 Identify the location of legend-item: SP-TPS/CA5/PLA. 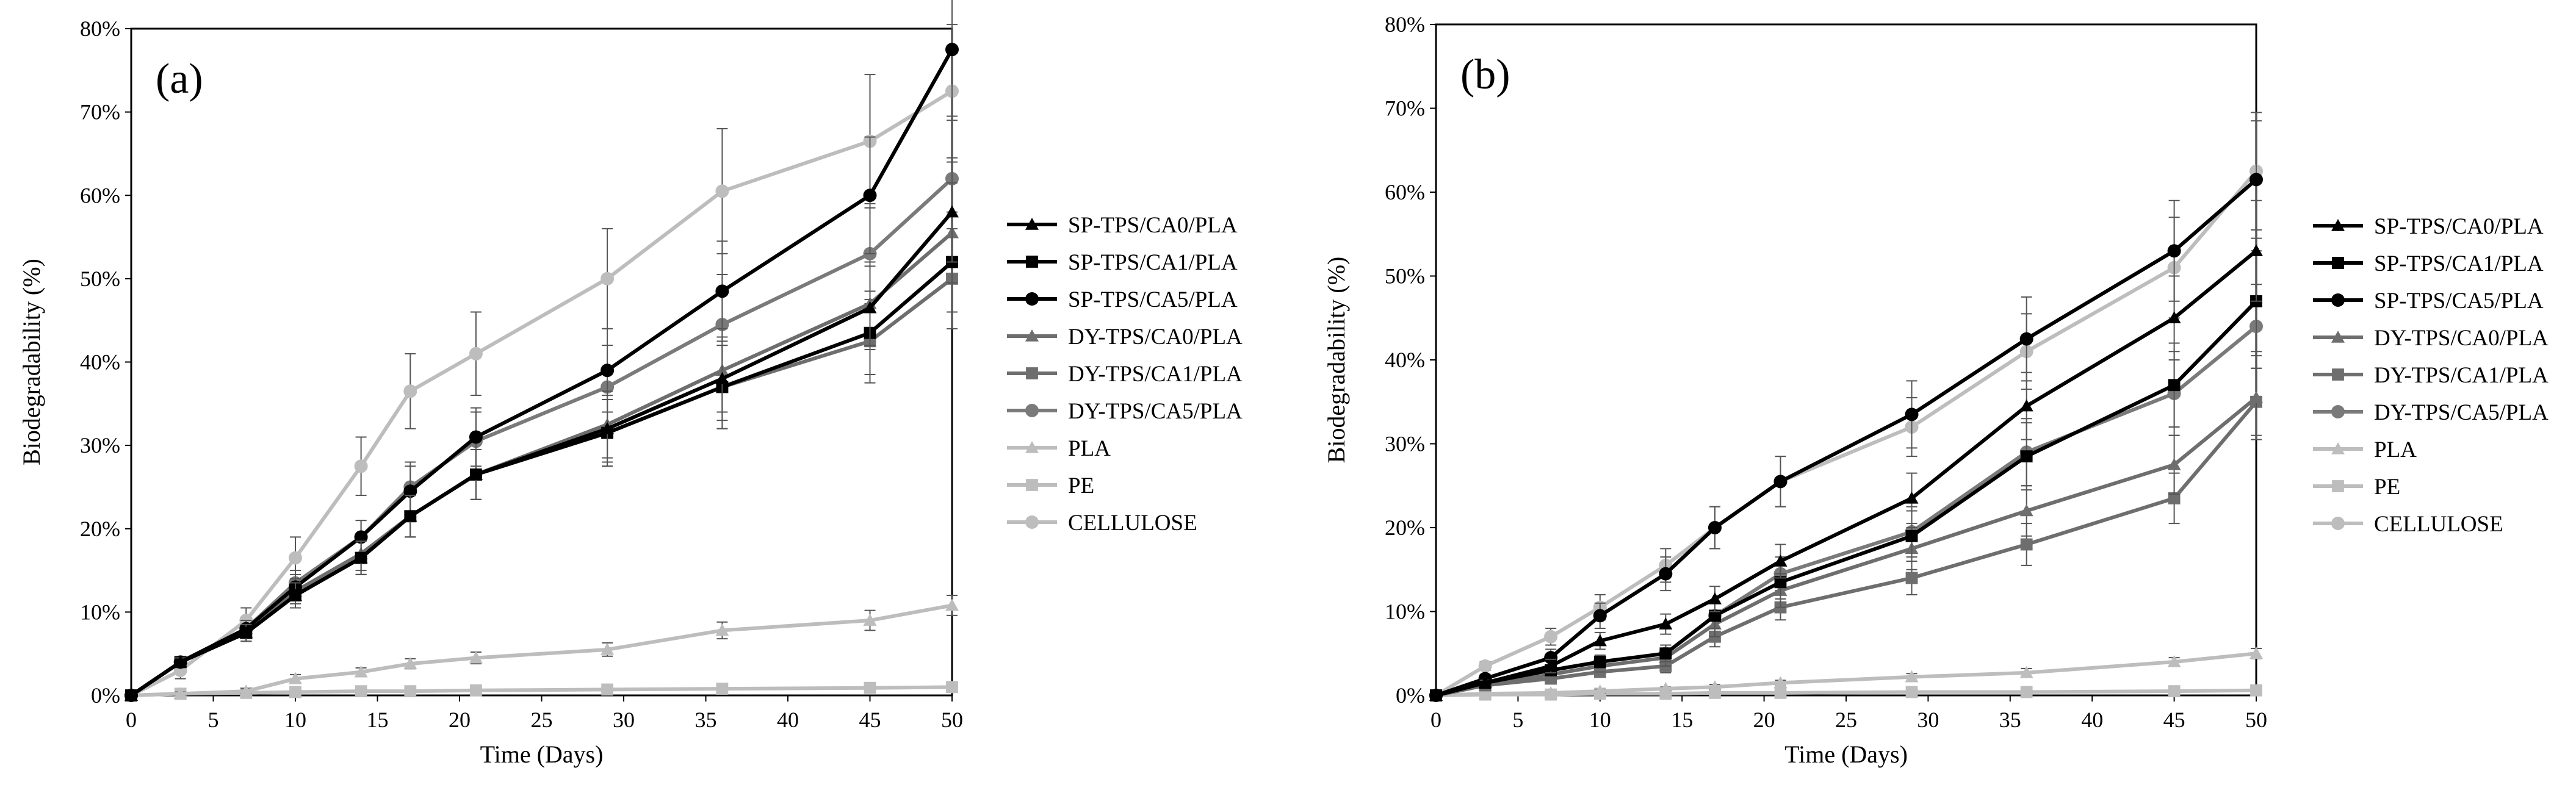
(2428, 301).